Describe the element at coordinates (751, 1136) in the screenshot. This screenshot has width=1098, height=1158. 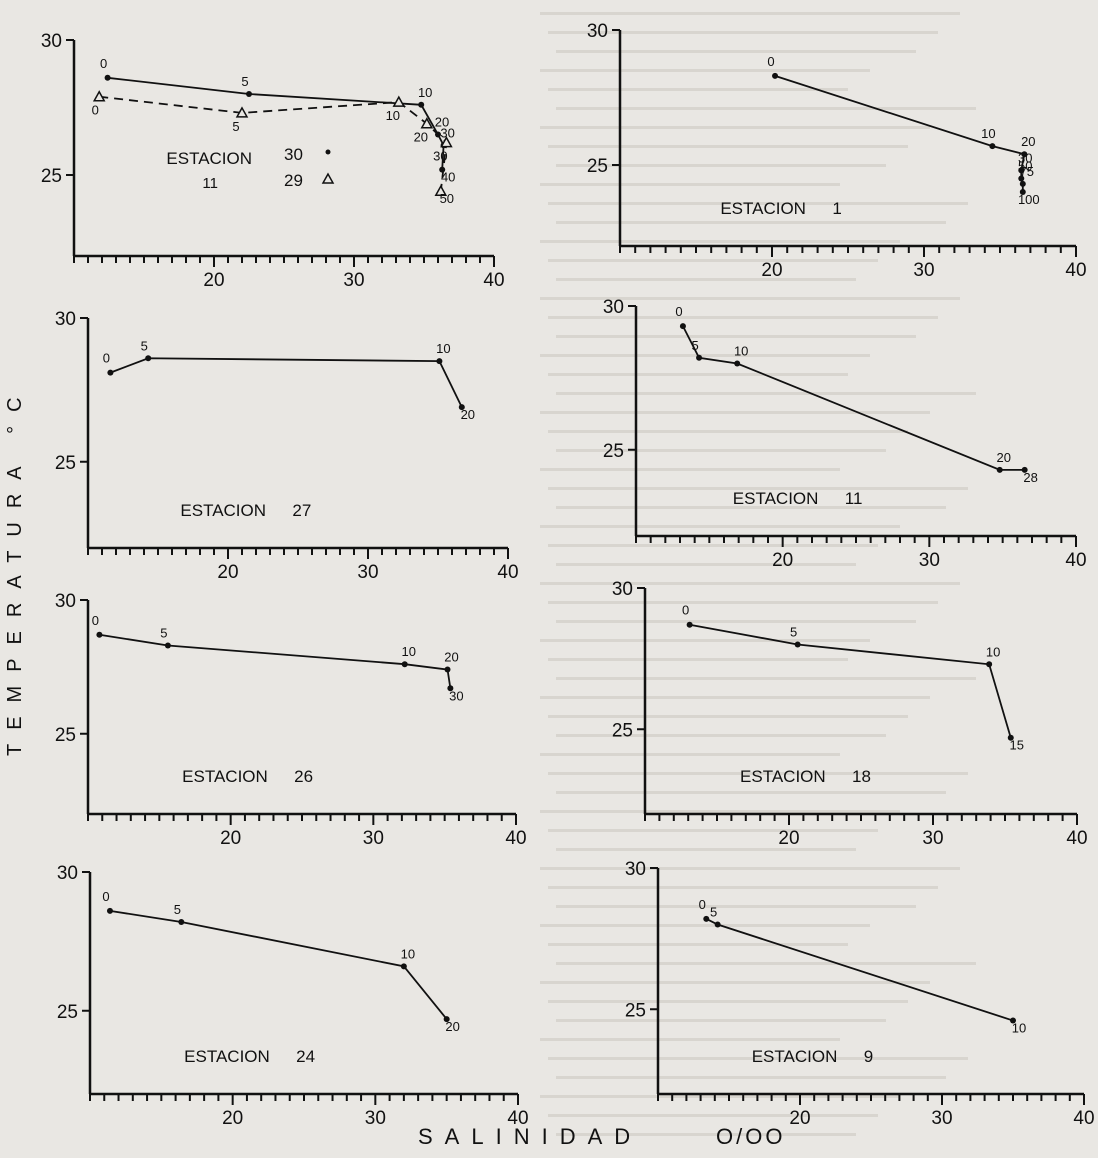
I see `x-axis-unit: O/OO` at that location.